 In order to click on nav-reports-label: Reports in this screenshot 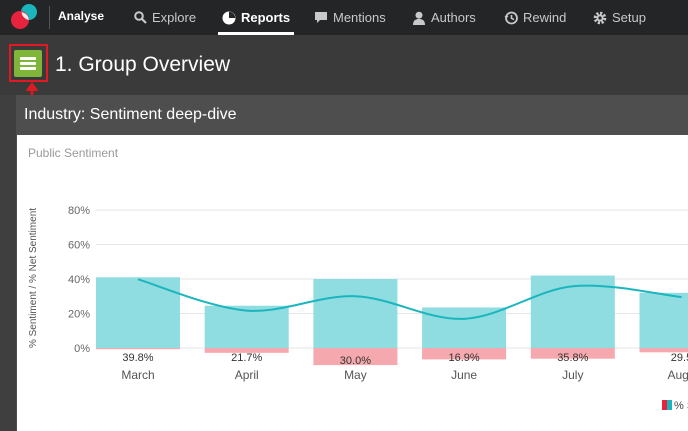, I will do `click(266, 17)`.